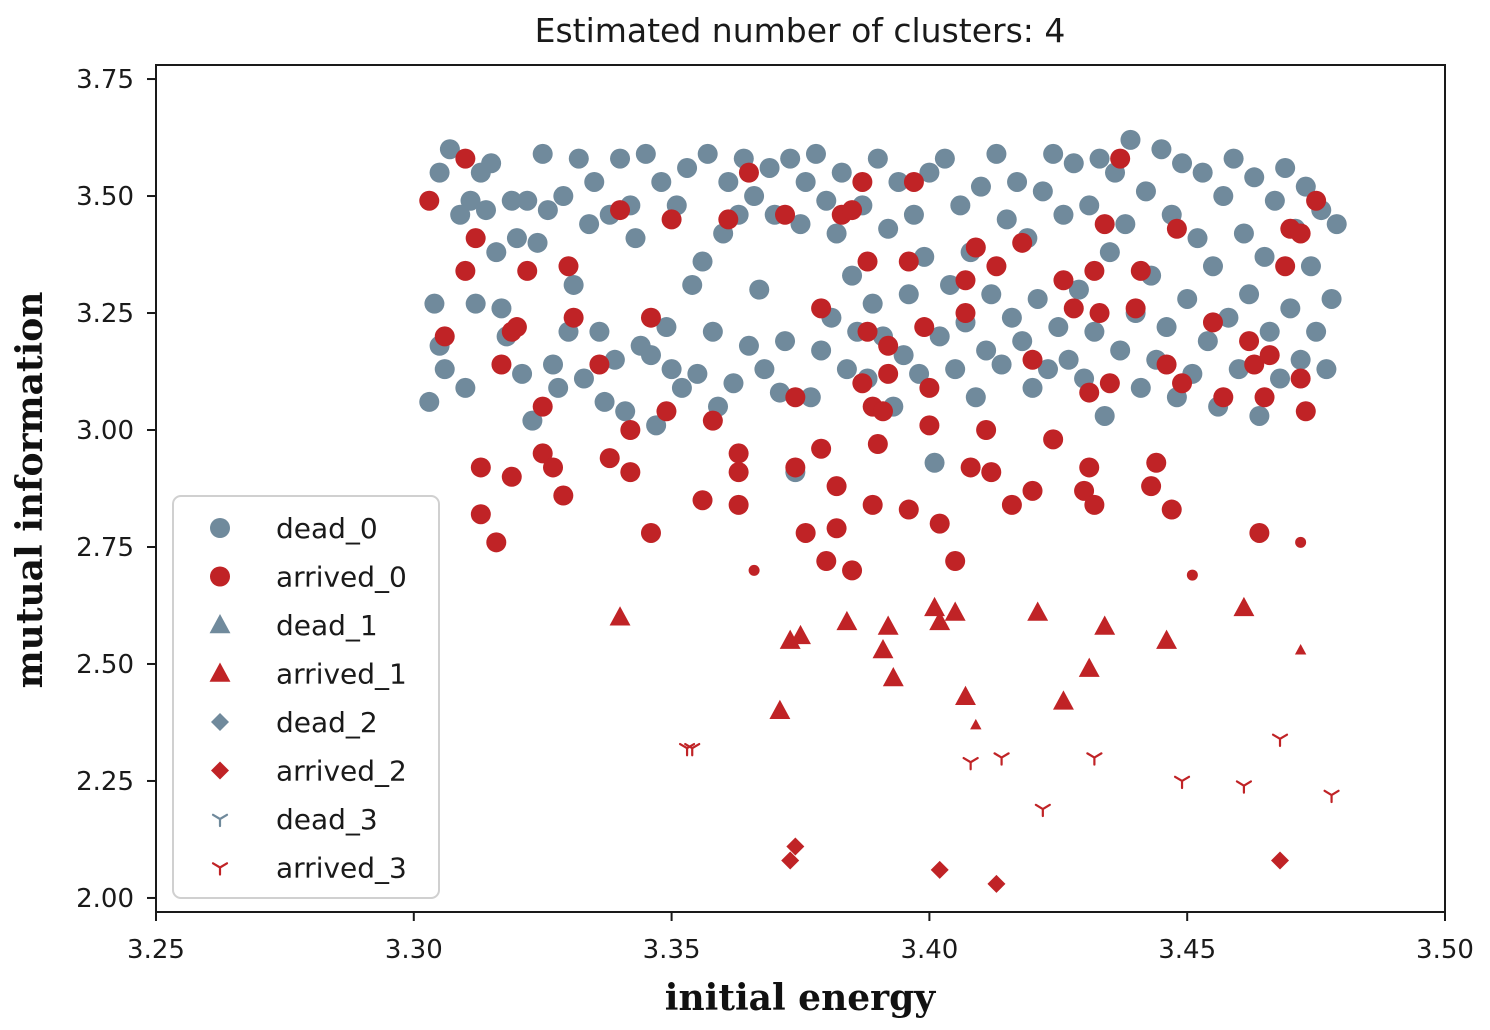 This screenshot has width=1490, height=1030. What do you see at coordinates (105, 80) in the screenshot?
I see `y-tick-label: 3.75` at bounding box center [105, 80].